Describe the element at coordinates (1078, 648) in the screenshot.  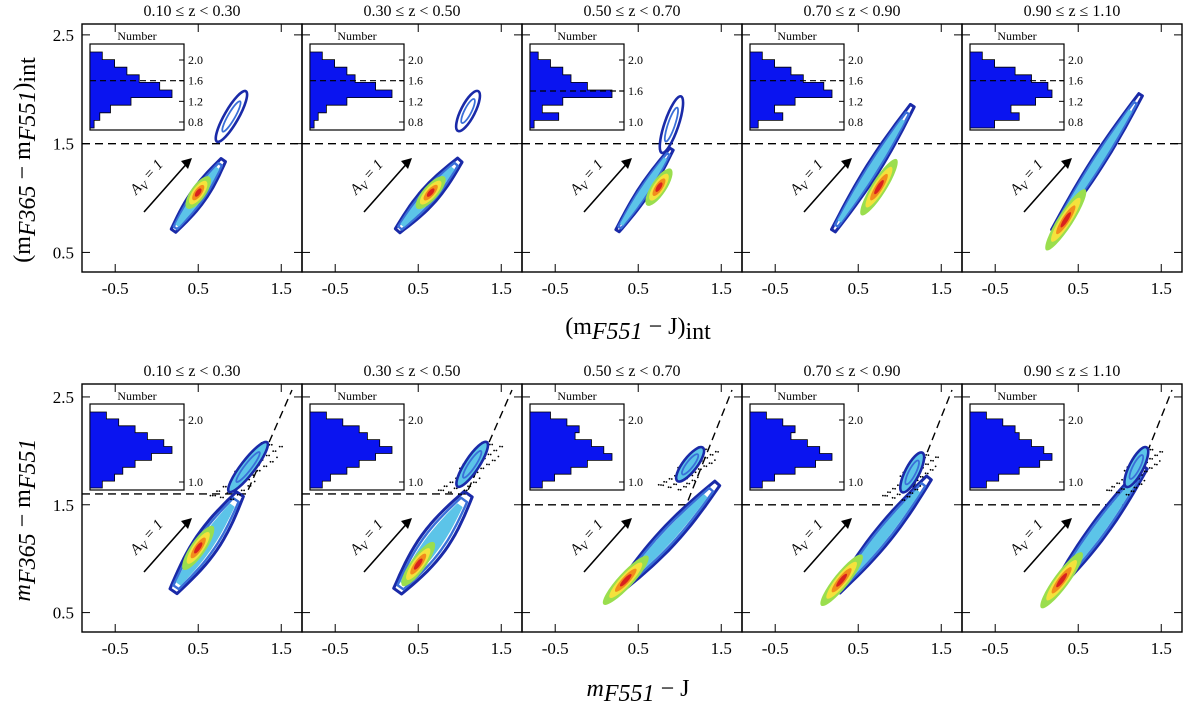
I see `x-tick-label: 0.5` at that location.